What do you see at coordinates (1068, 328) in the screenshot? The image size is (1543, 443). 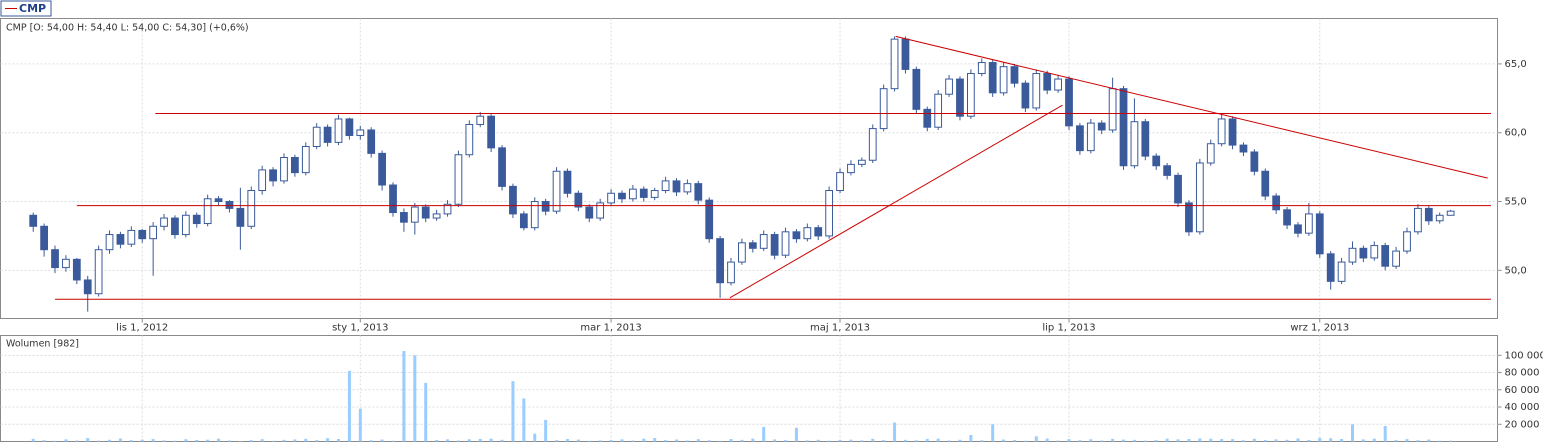 I see `x-tick-label: lip 1, 2013` at bounding box center [1068, 328].